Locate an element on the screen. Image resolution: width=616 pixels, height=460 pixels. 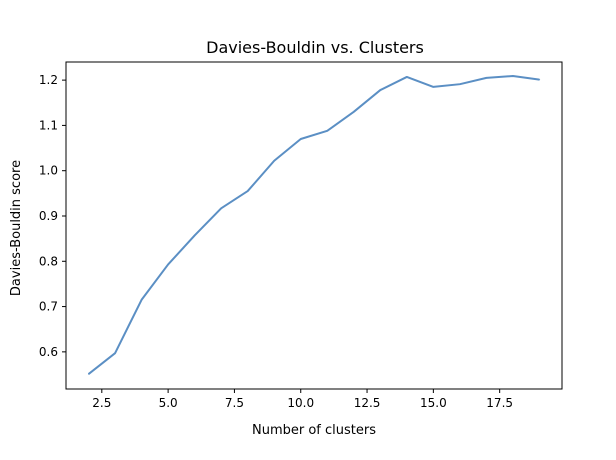
y-axis: 0.6 0.7 0.8 0.9 1.0 1.1 1.2 is located at coordinates (52, 216).